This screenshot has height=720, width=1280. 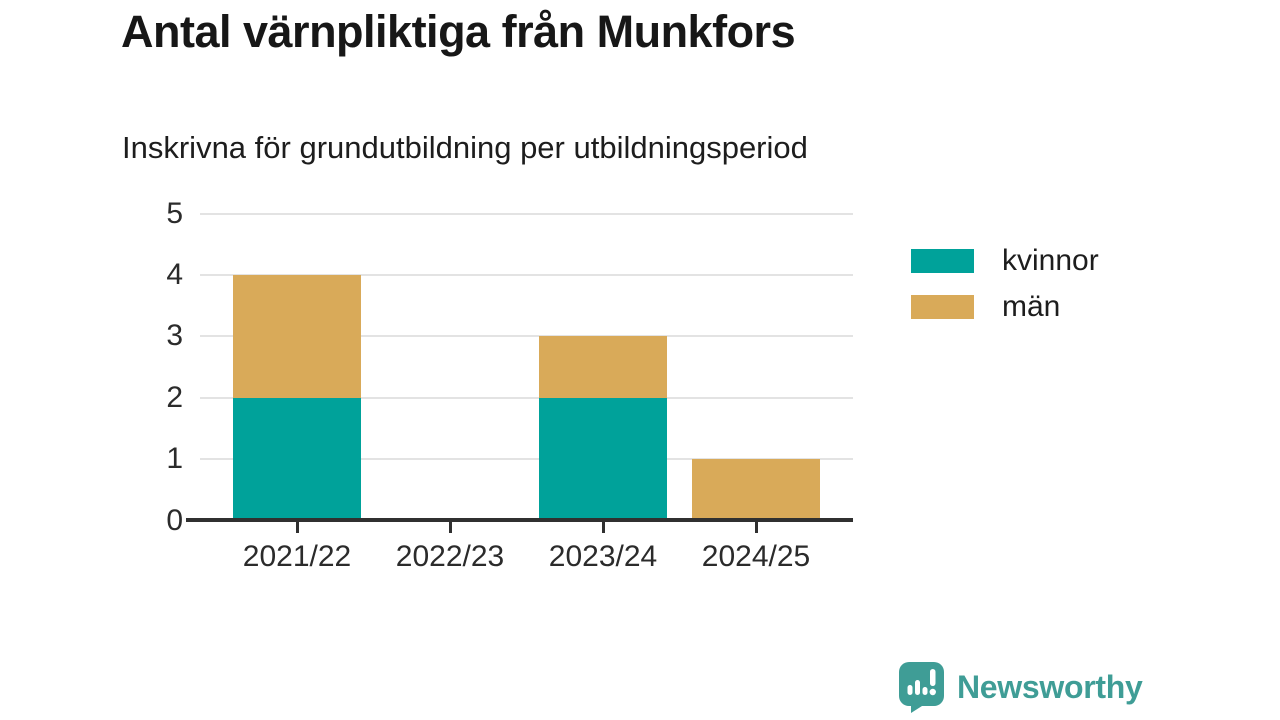 What do you see at coordinates (942, 307) in the screenshot?
I see `legend-swatch-män` at bounding box center [942, 307].